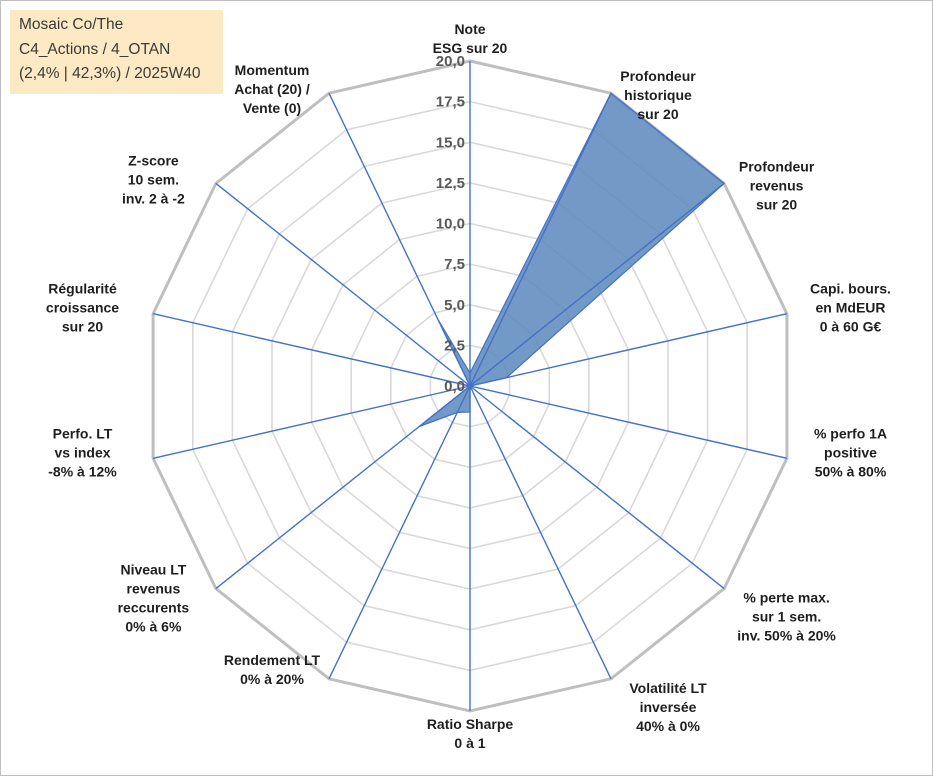  I want to click on tick-label: 17,5, so click(450, 102).